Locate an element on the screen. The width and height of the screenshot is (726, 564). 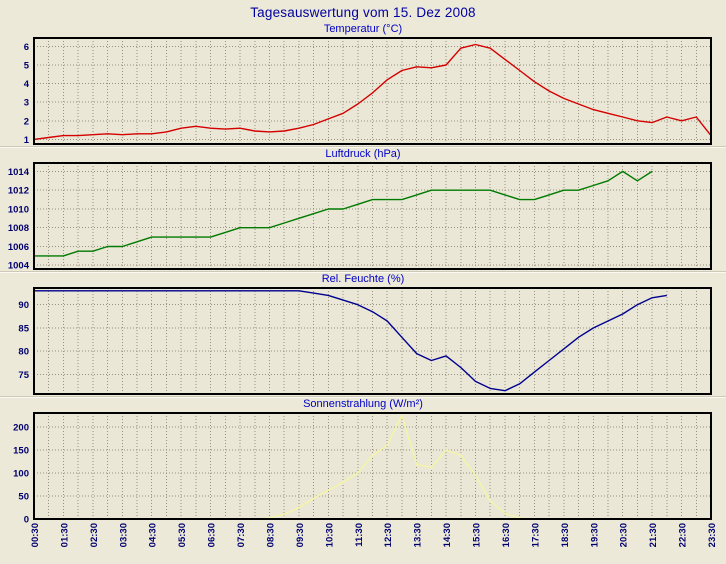
y-tick-label: 6 is located at coordinates (26, 47).